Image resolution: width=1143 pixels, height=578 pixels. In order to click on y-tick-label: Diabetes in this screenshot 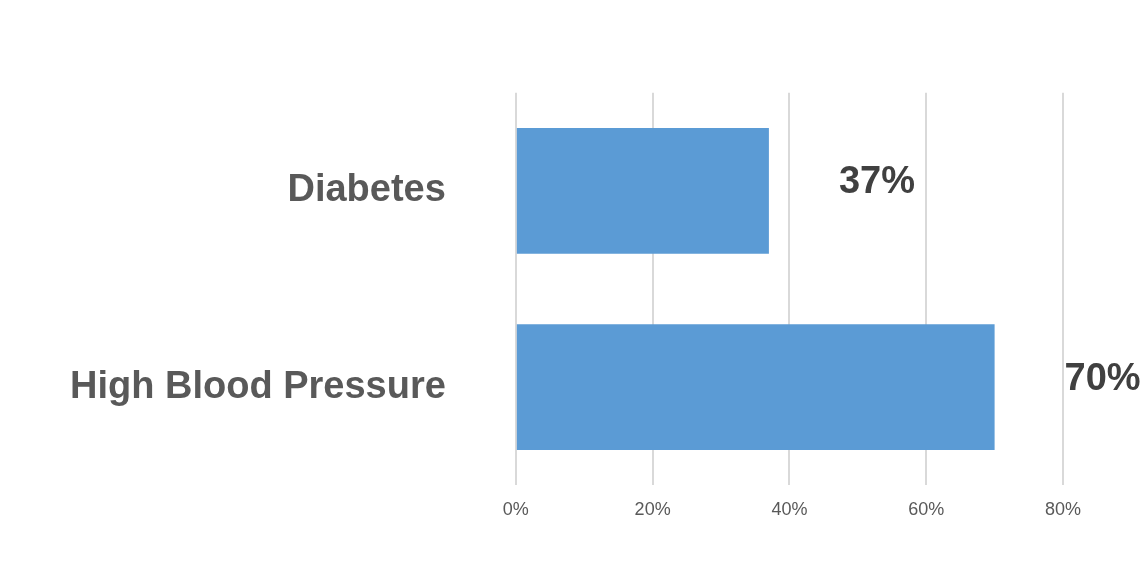, I will do `click(366, 188)`.